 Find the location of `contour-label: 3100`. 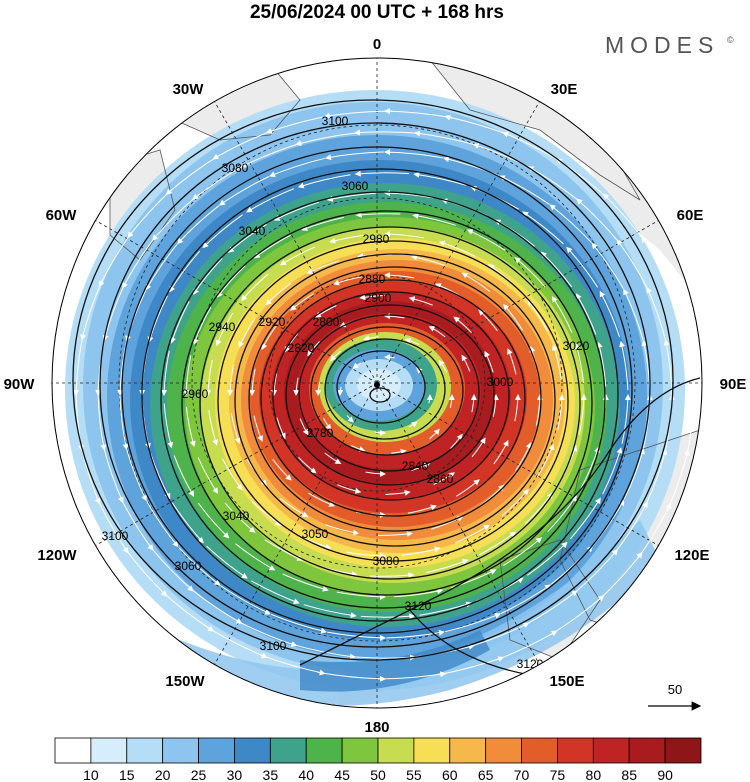

contour-label: 3100 is located at coordinates (115, 536).